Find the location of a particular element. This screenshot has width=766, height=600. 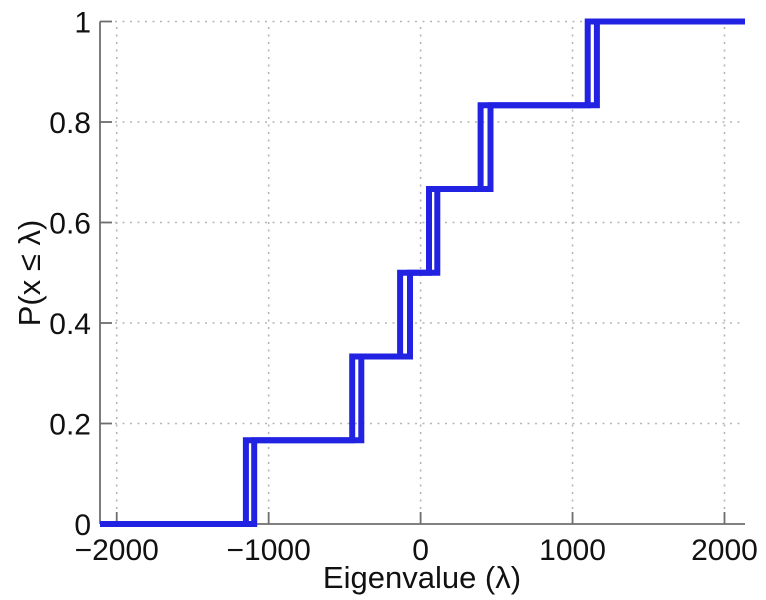

x-tick-label: 0 is located at coordinates (420, 550).